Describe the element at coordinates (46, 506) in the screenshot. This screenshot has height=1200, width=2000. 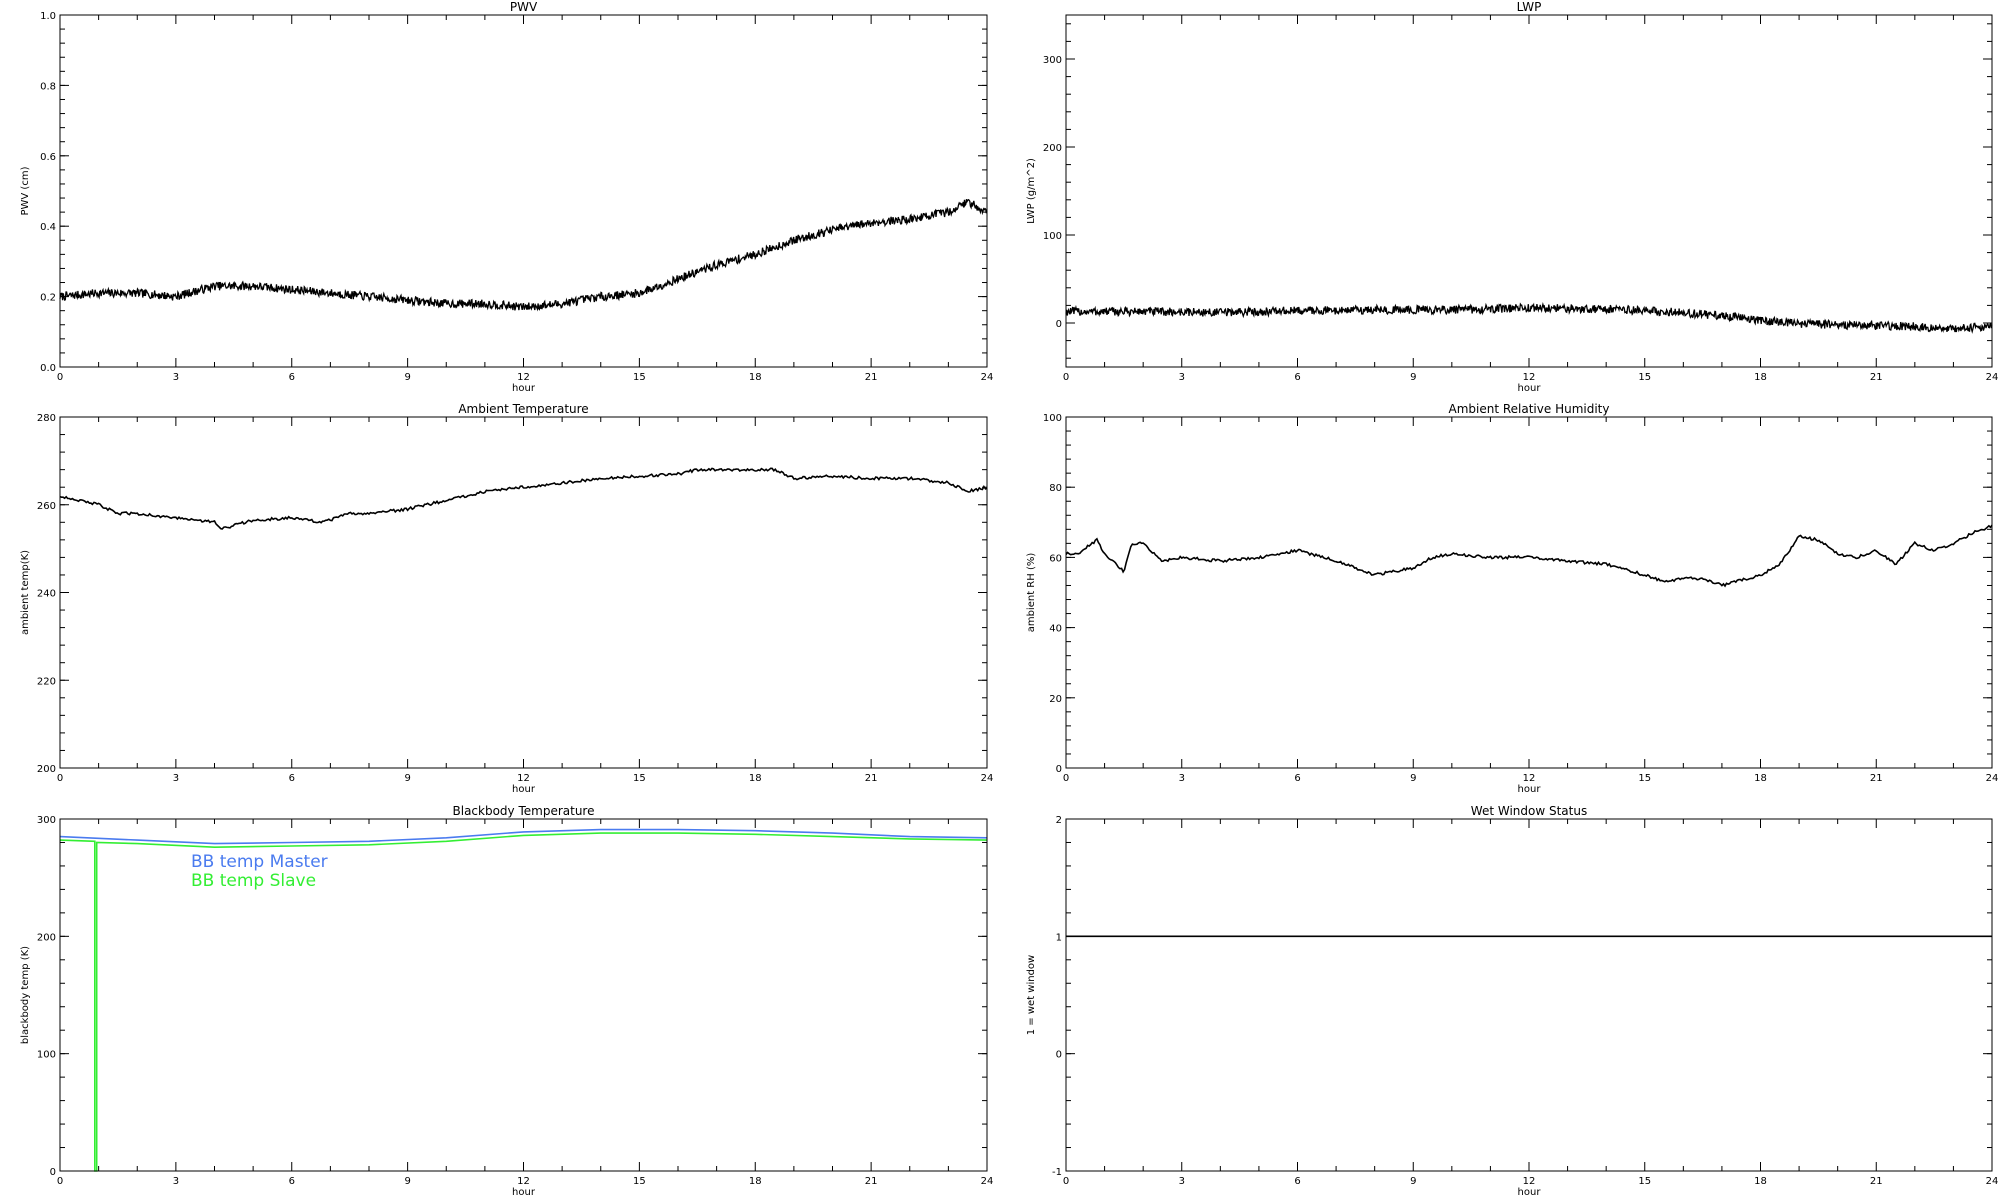
I see `y-tick-label: 260` at that location.